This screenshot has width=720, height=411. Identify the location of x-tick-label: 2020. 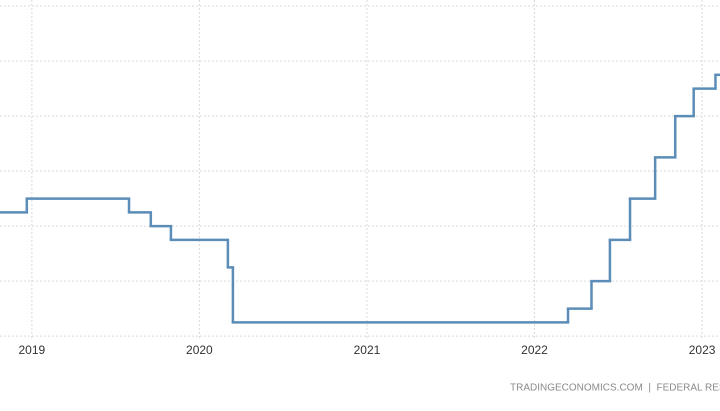
(199, 350).